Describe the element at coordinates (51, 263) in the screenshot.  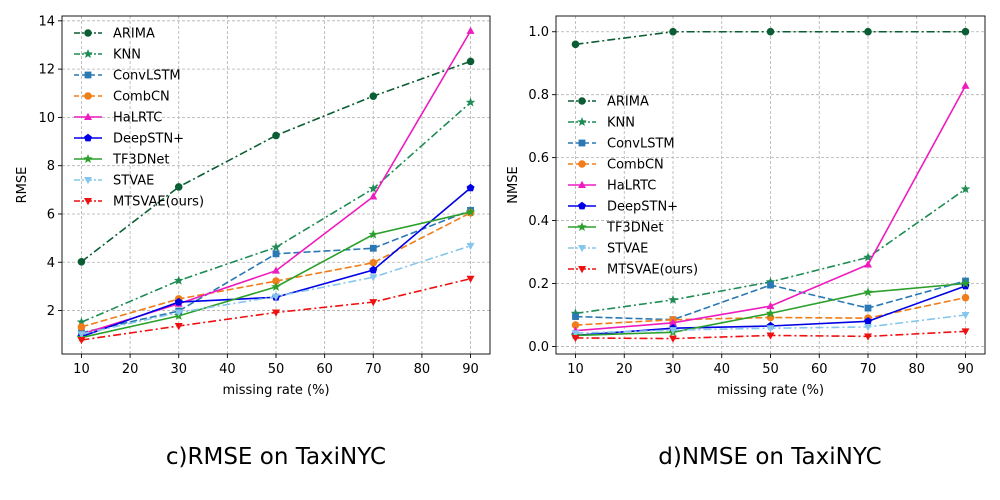
I see `rmse-y-tick-label: 4` at that location.